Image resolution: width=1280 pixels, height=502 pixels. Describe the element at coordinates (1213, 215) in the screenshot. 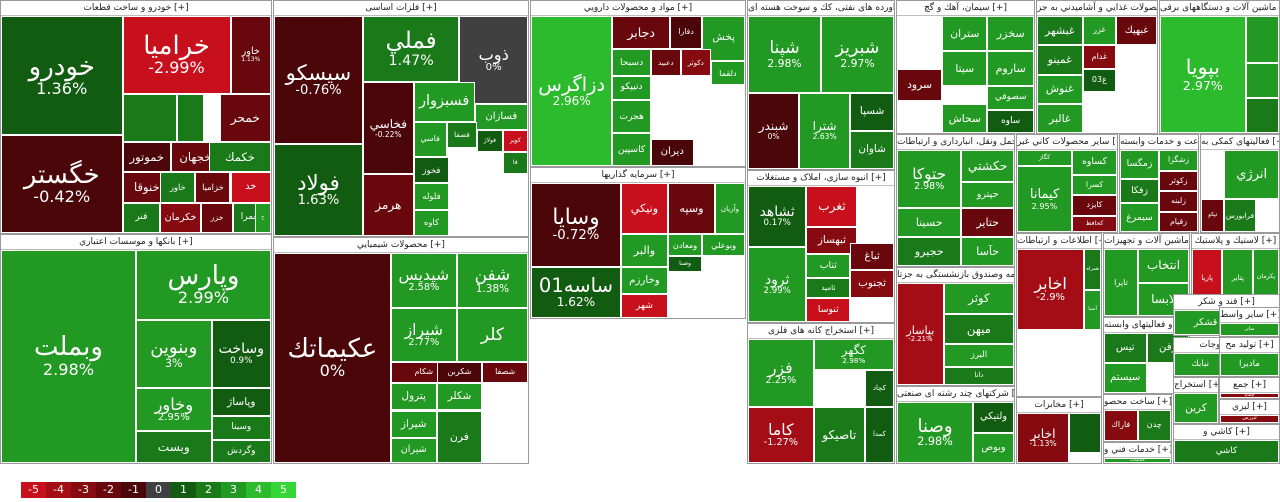

I see `stock-tile: تپكو` at that location.